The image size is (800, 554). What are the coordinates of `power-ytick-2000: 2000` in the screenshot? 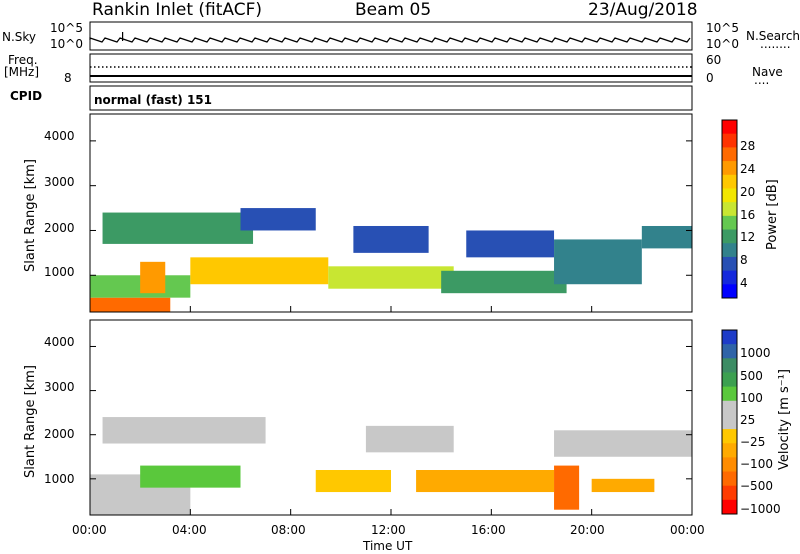 It's located at (59, 228).